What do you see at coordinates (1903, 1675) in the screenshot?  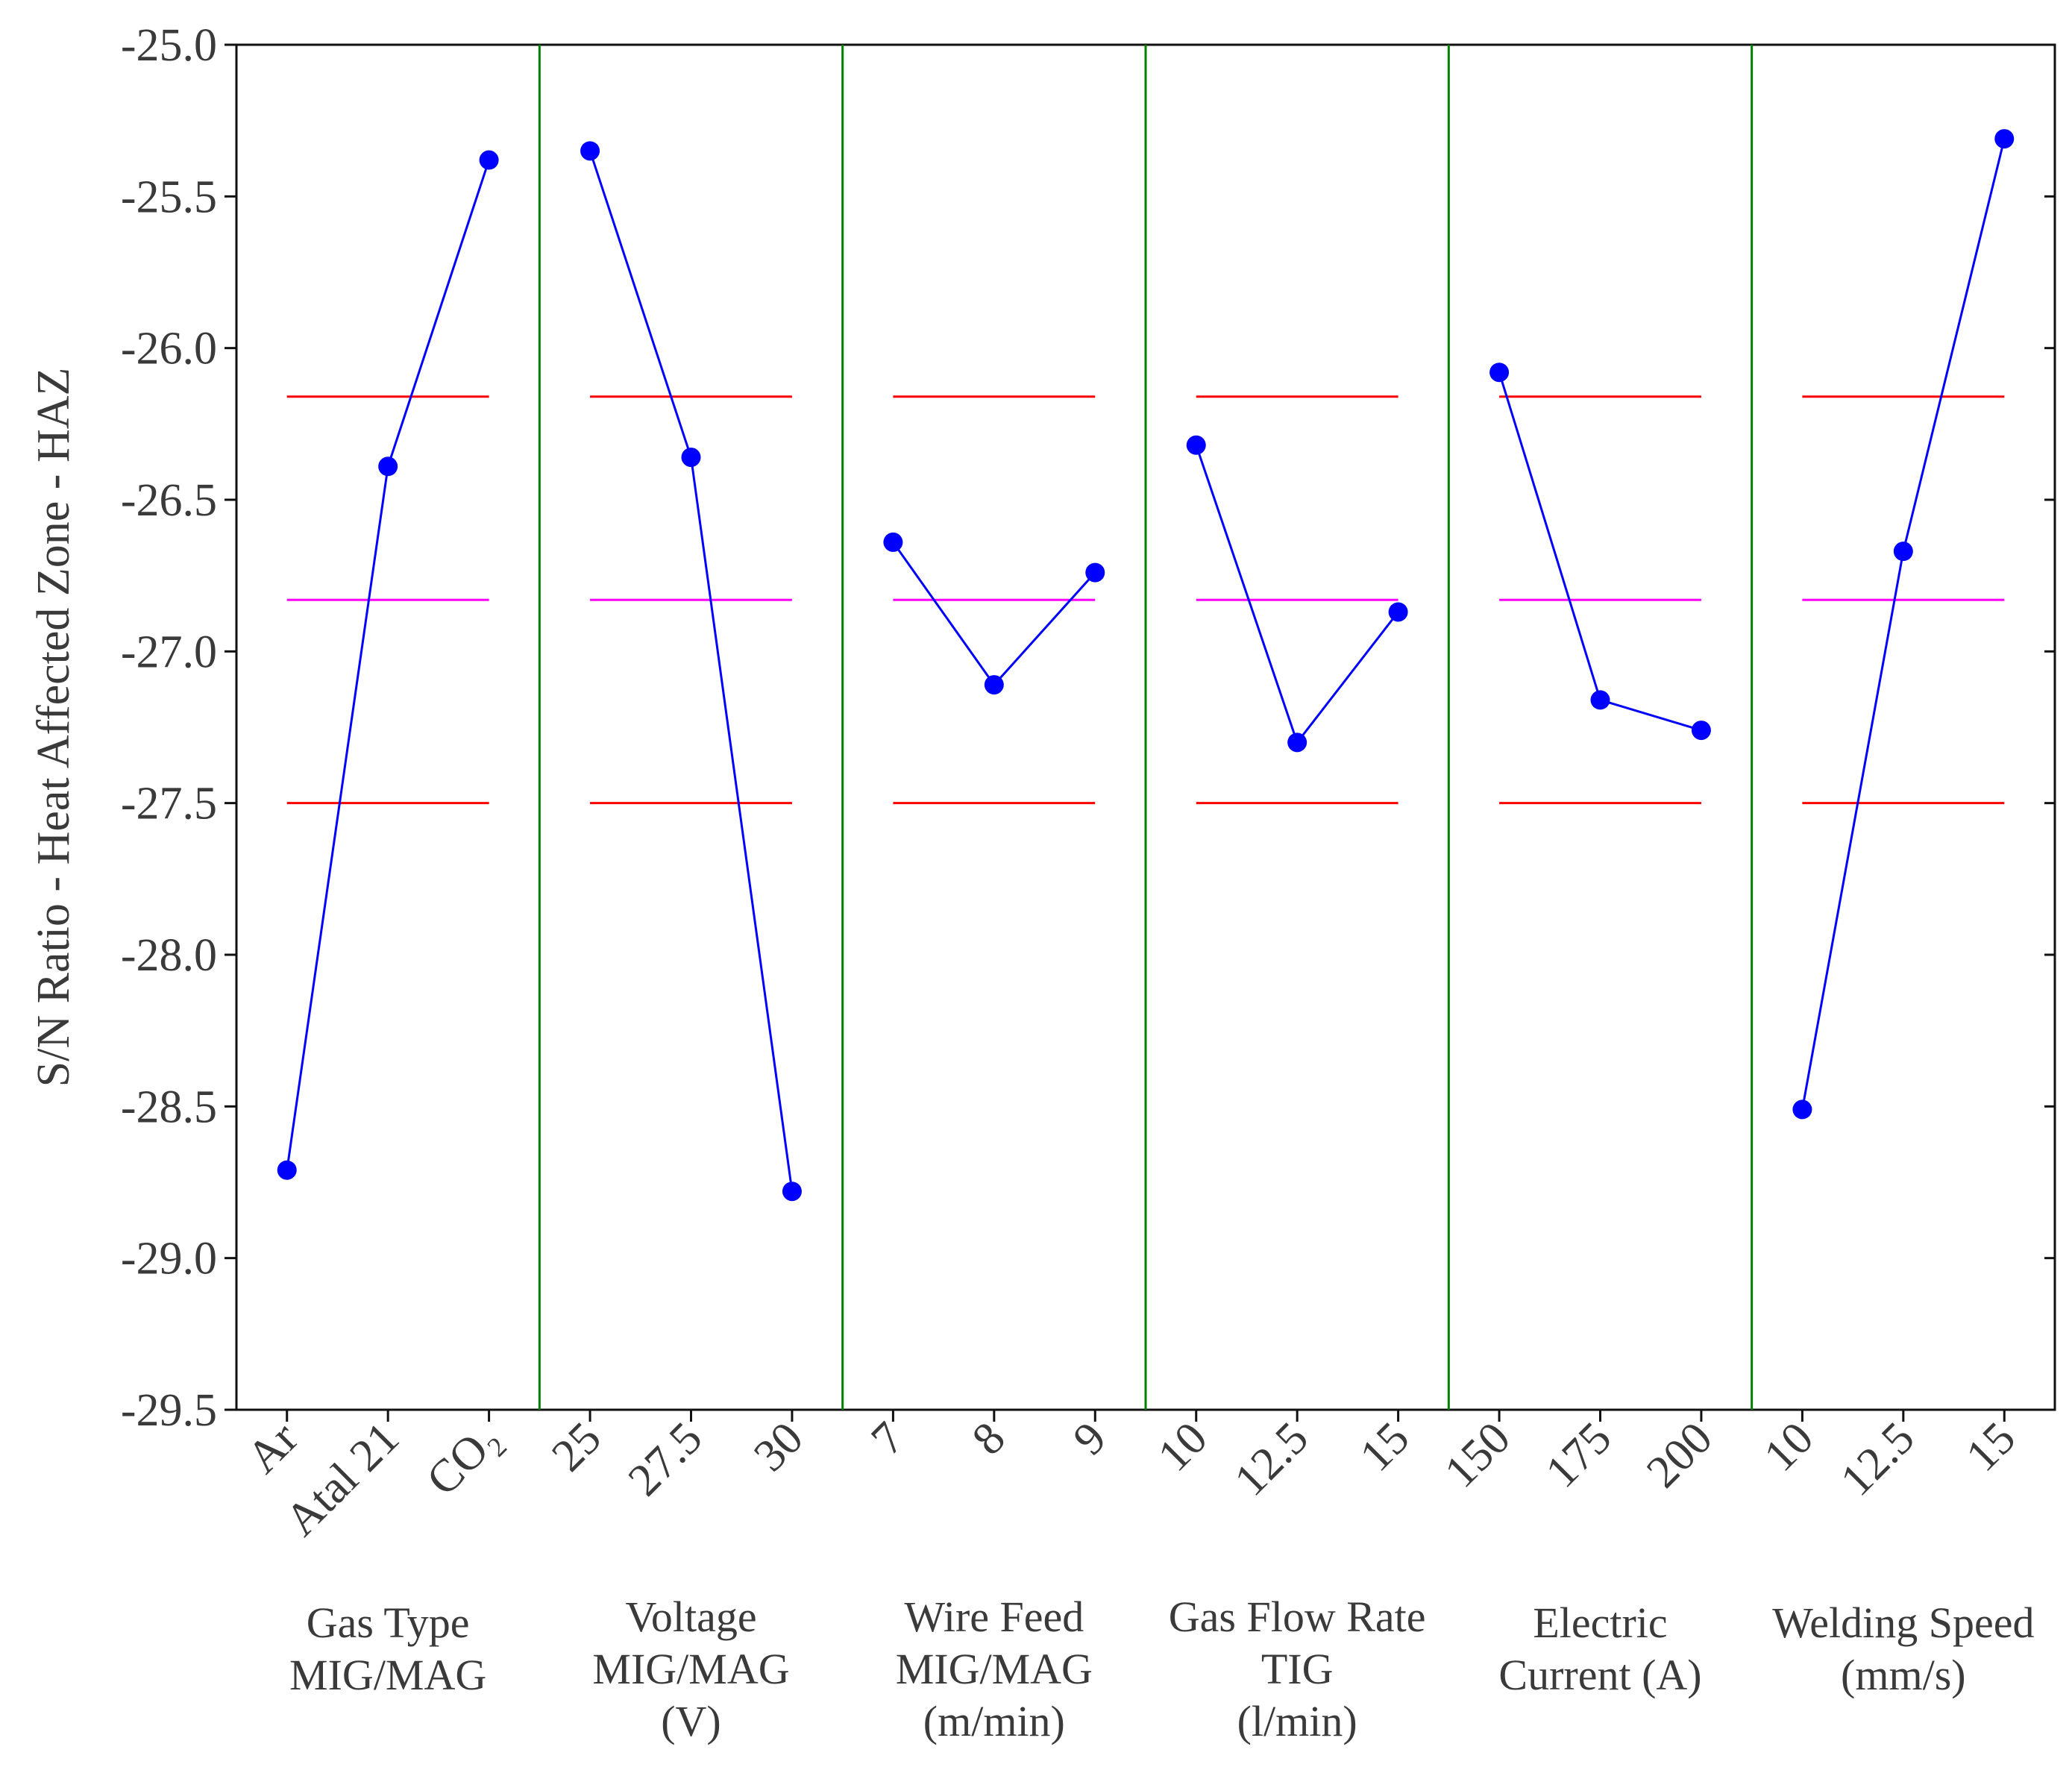 I see `factor-label: (mm/s)` at bounding box center [1903, 1675].